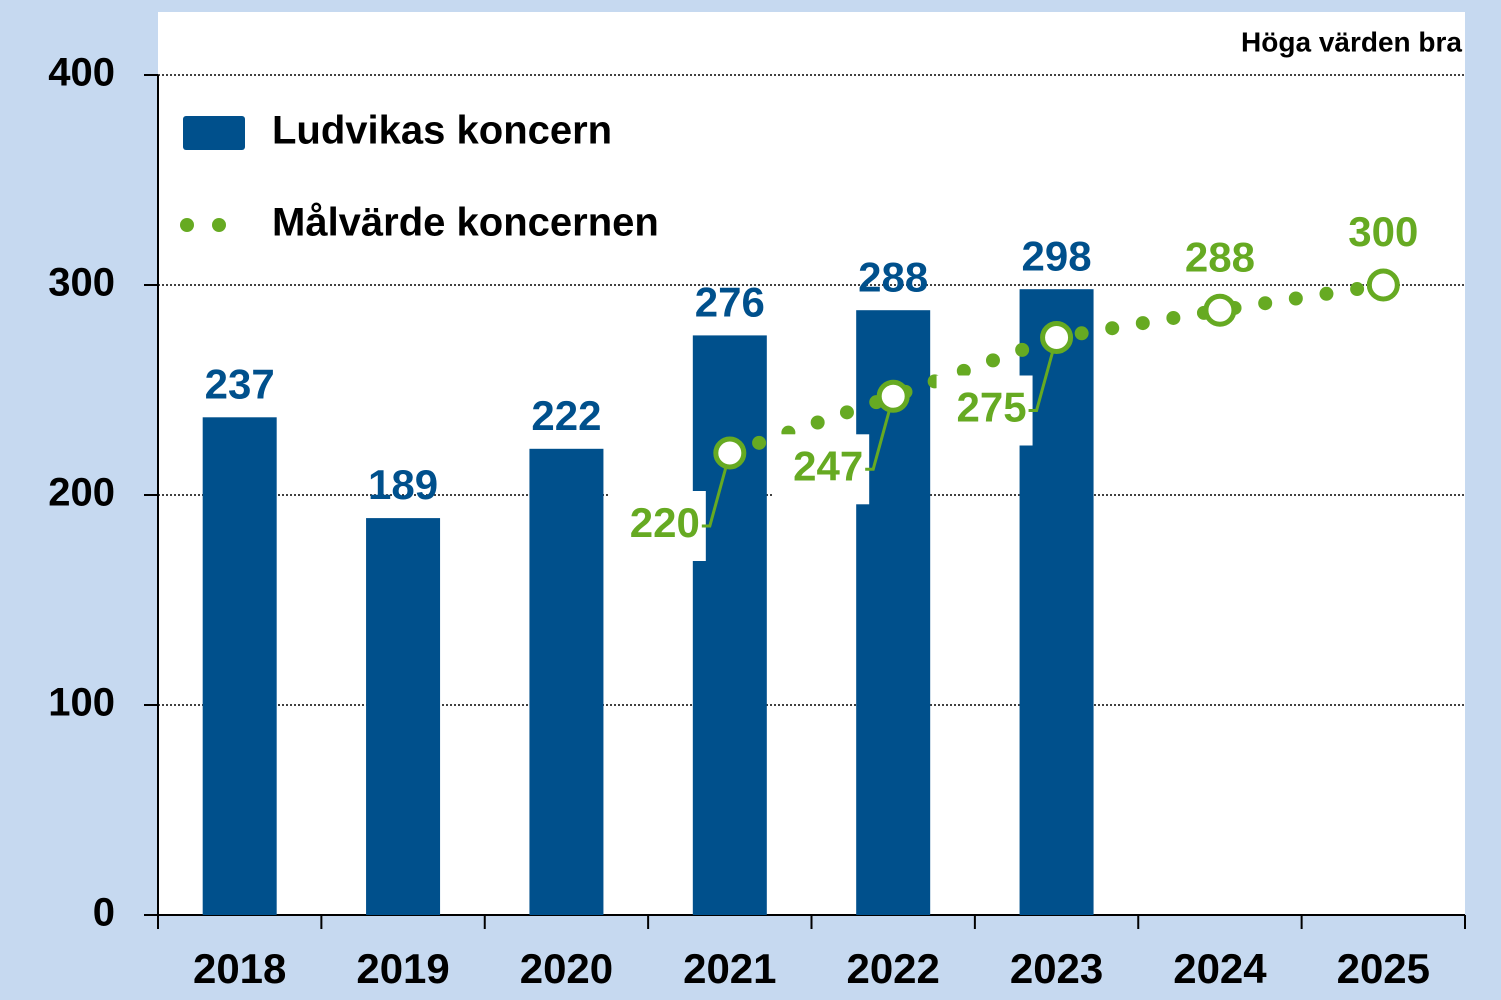 The height and width of the screenshot is (1000, 1501). What do you see at coordinates (403, 484) in the screenshot?
I see `data-label: 189` at bounding box center [403, 484].